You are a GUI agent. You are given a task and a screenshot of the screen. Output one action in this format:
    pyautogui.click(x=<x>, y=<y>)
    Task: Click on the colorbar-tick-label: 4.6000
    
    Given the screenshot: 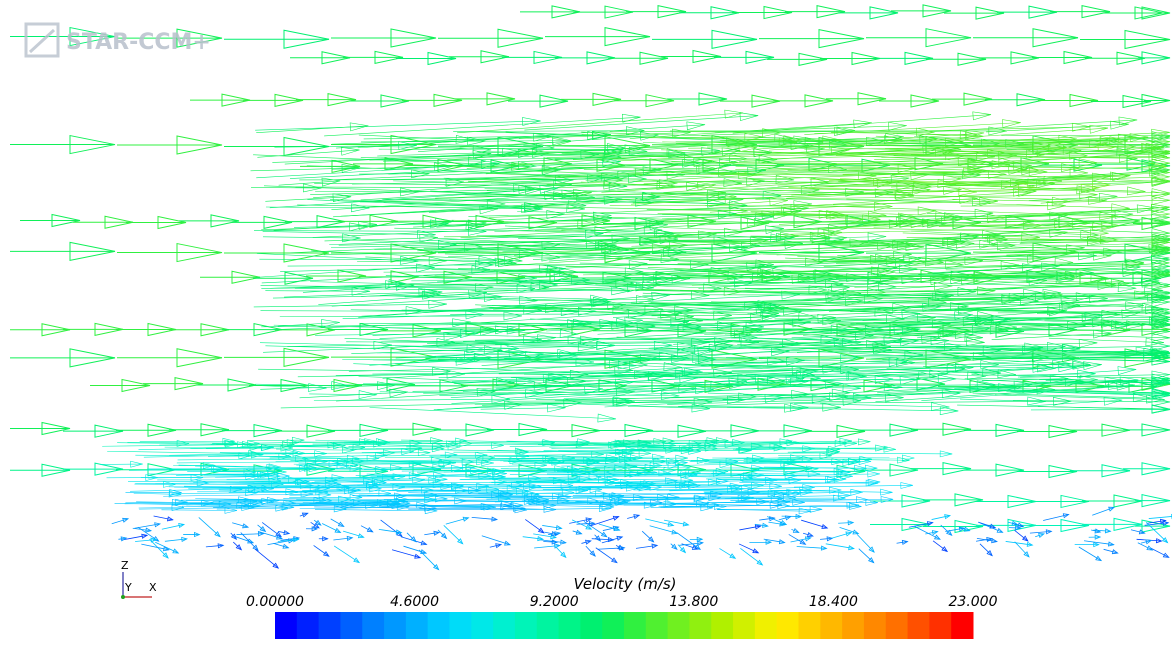 What is the action you would take?
    pyautogui.click(x=414, y=602)
    